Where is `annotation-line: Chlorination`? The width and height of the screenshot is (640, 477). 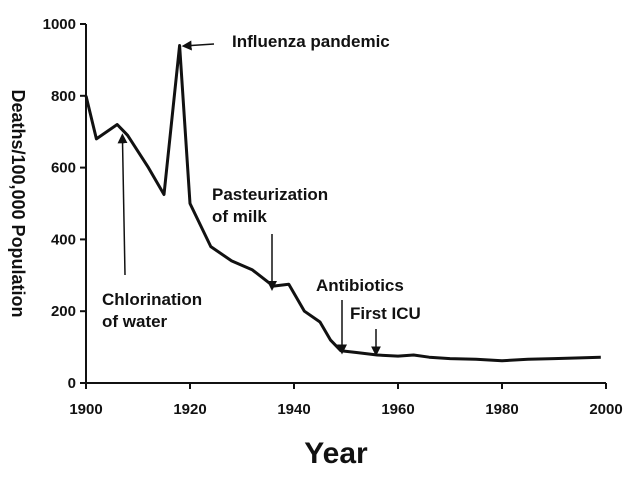
annotation-line: Chlorination is located at coordinates (152, 299).